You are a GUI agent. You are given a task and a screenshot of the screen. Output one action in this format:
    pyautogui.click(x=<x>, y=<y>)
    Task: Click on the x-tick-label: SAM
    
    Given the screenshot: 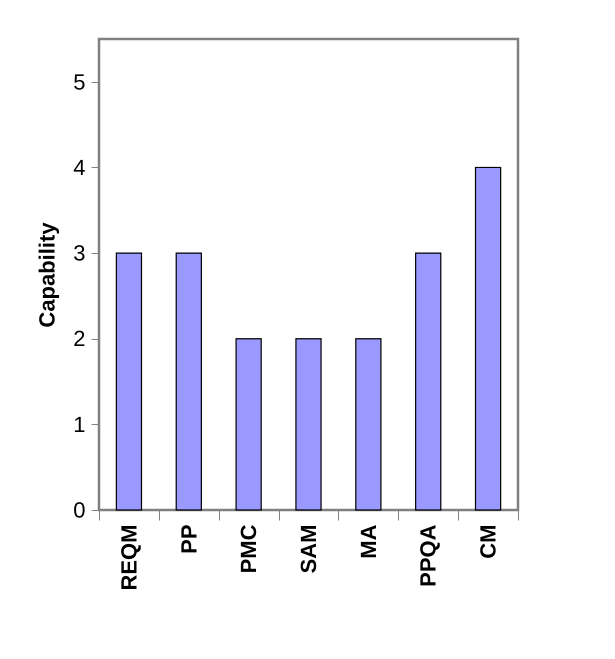 What is the action you would take?
    pyautogui.click(x=308, y=549)
    